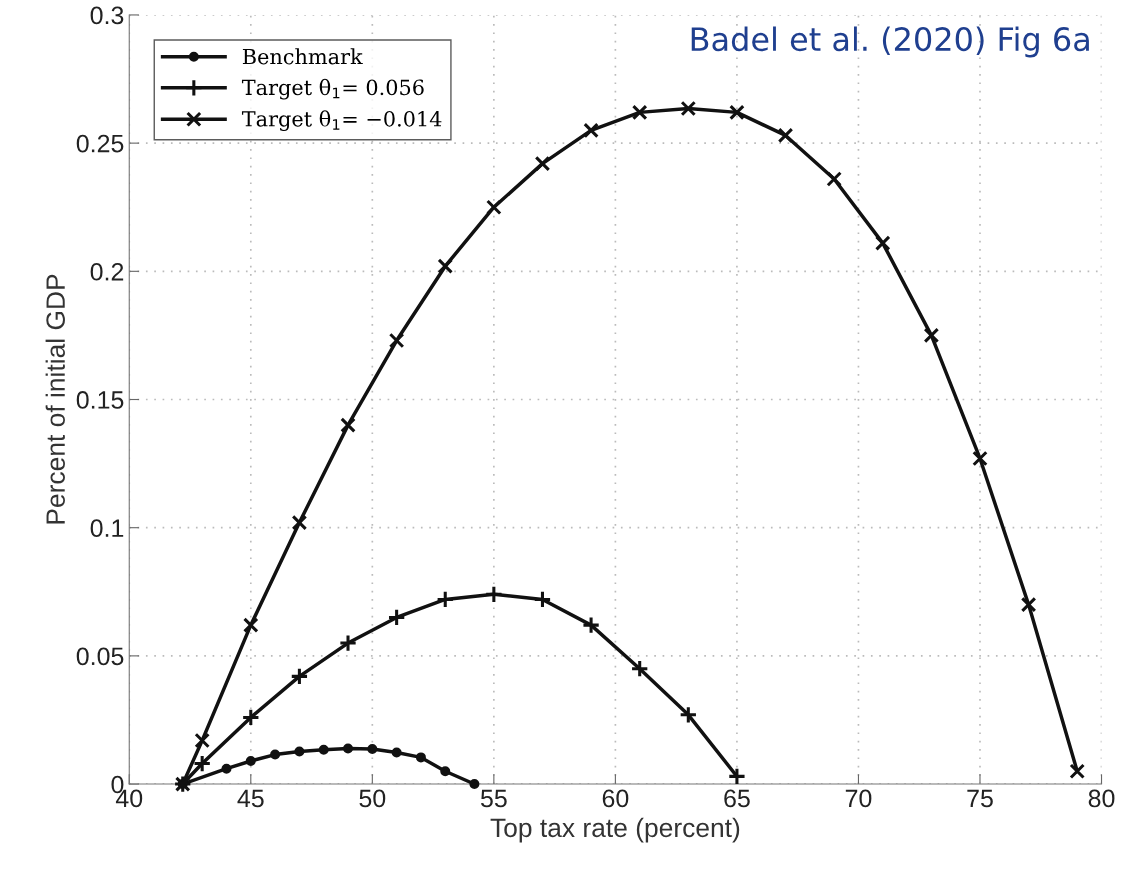 This screenshot has height=879, width=1124. Describe the element at coordinates (100, 656) in the screenshot. I see `y-tick-label: 0.05` at that location.